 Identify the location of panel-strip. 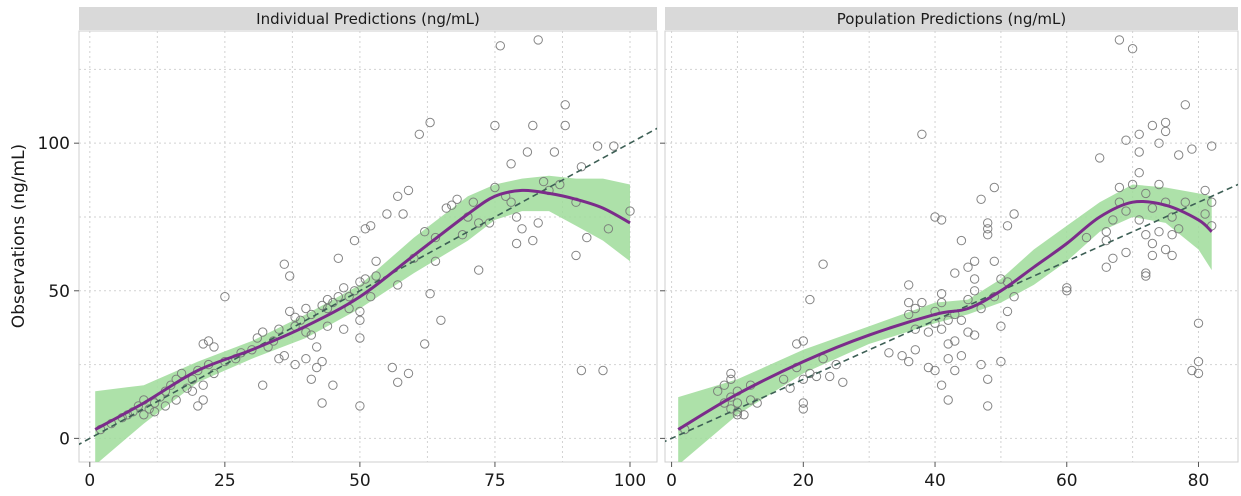
(951, 18).